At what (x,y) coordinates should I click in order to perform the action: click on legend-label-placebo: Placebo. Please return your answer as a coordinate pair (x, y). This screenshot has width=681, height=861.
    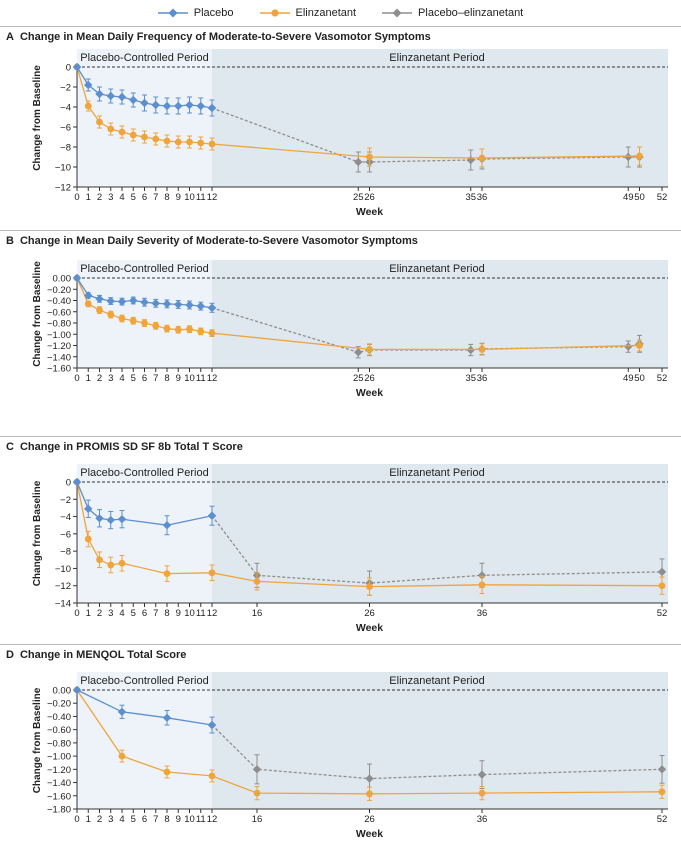
    Looking at the image, I should click on (213, 13).